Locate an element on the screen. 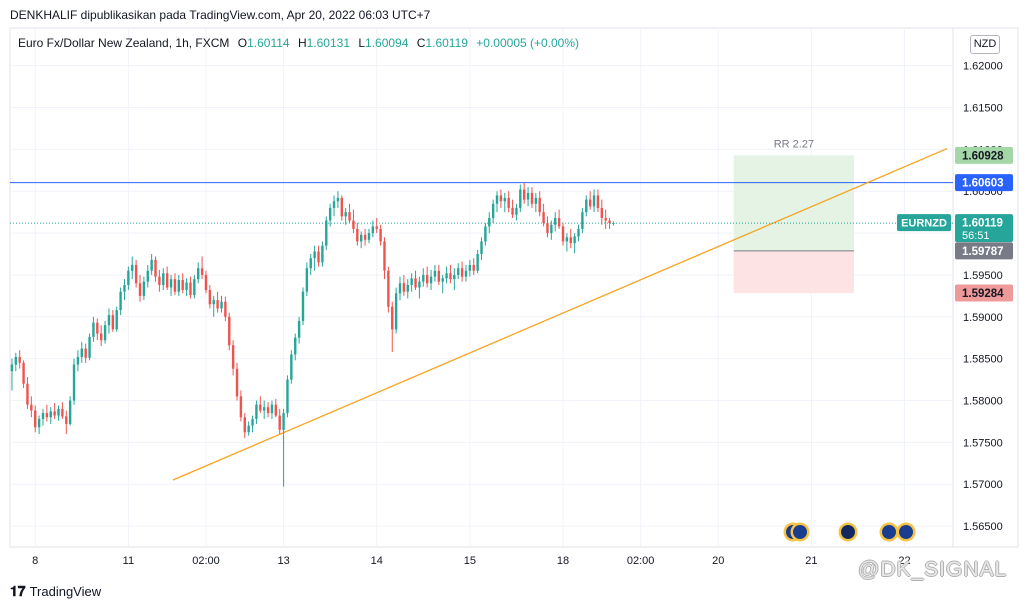 This screenshot has height=610, width=1028. x-tick-label: 18 is located at coordinates (563, 561).